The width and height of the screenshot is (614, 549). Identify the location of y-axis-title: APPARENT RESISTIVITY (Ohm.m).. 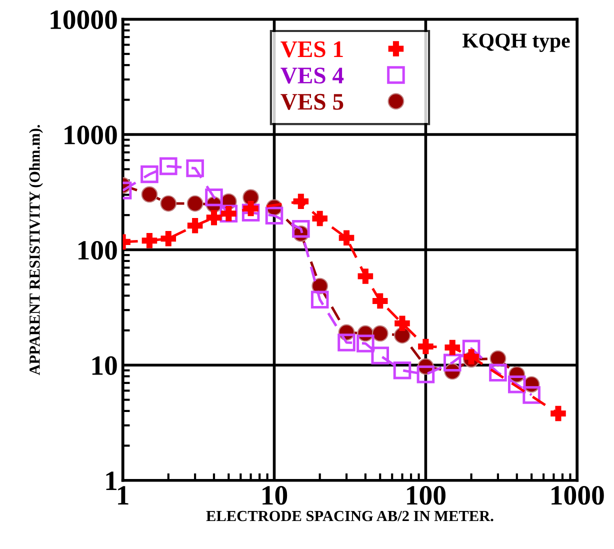
(36, 250).